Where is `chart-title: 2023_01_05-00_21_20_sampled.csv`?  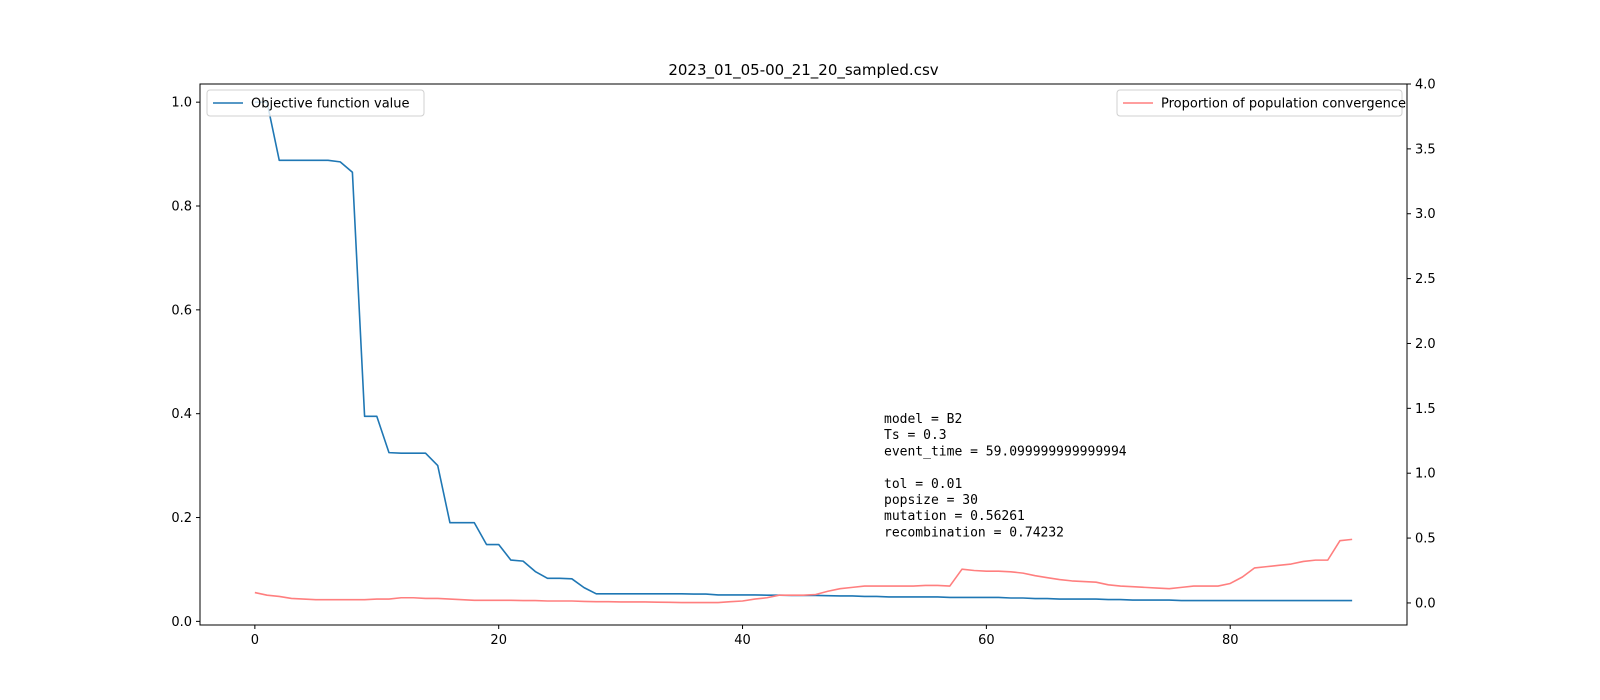
chart-title: 2023_01_05-00_21_20_sampled.csv is located at coordinates (803, 70).